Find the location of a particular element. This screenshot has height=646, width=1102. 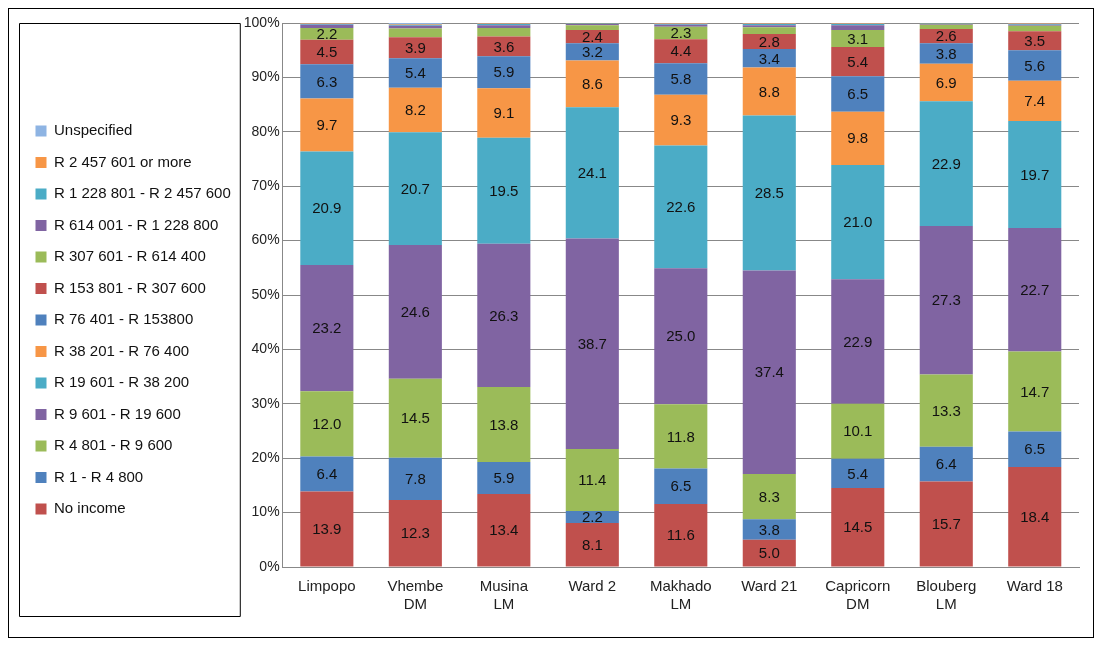

y-tick-label: 70% is located at coordinates (265, 185).